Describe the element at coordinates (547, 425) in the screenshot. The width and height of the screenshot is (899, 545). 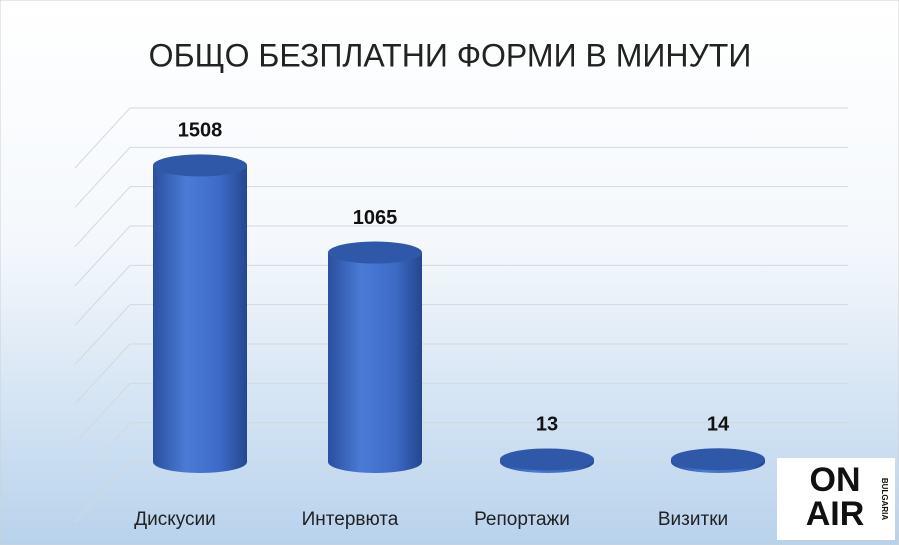
I see `data-label: 13` at that location.